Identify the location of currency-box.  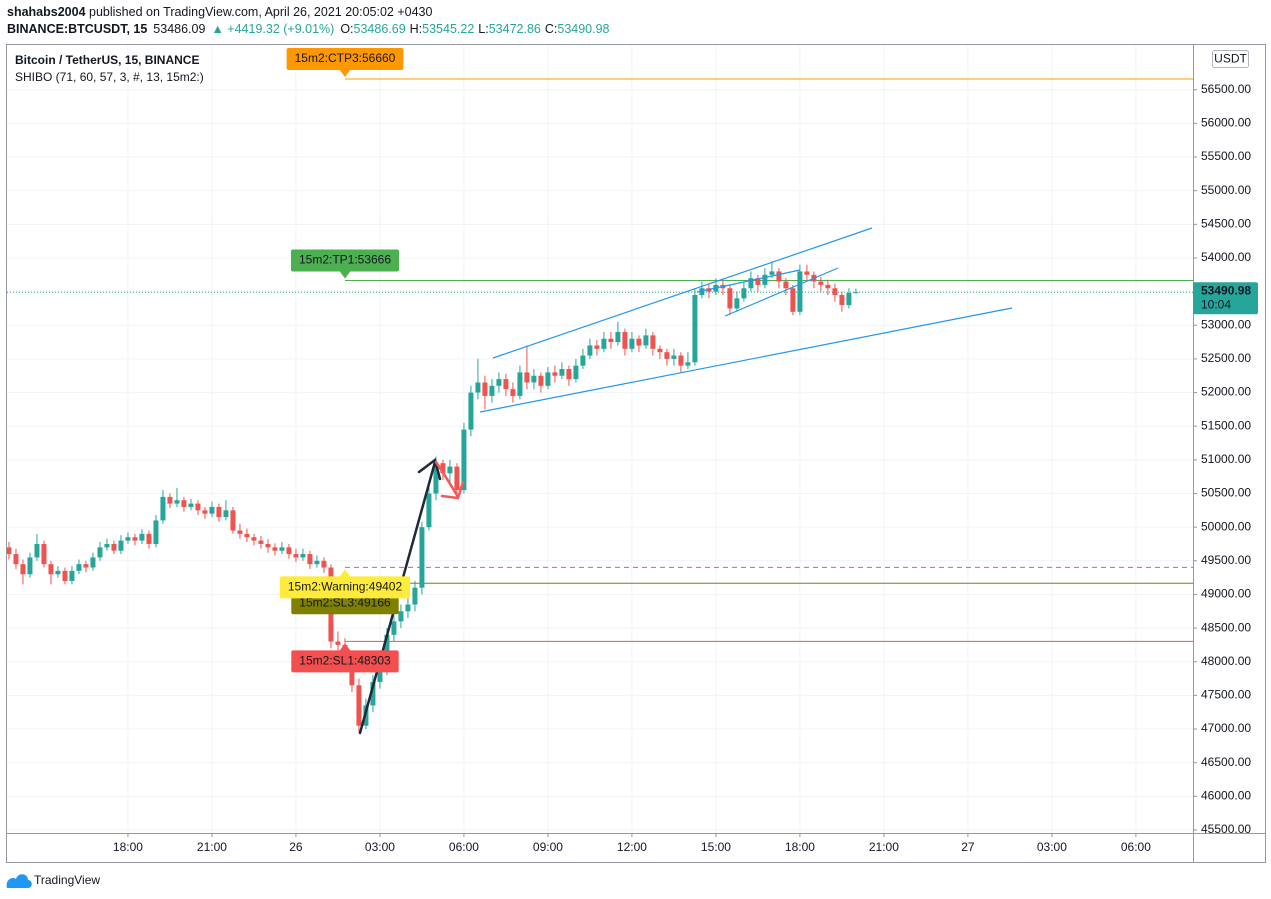
(1230, 59).